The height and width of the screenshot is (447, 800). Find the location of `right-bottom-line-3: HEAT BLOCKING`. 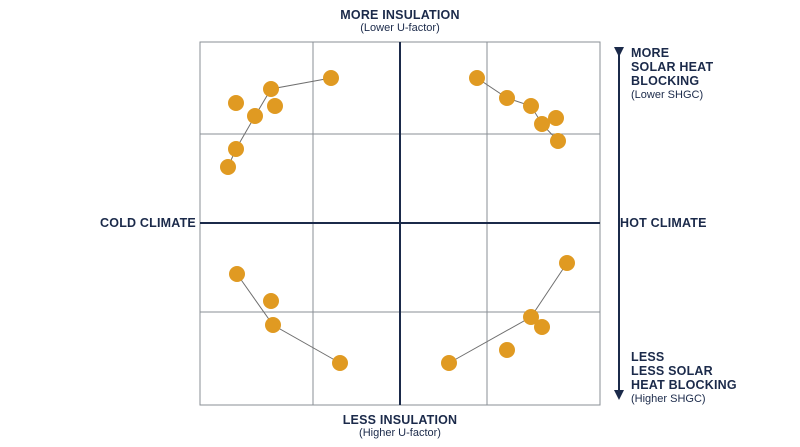

right-bottom-line-3: HEAT BLOCKING is located at coordinates (684, 385).